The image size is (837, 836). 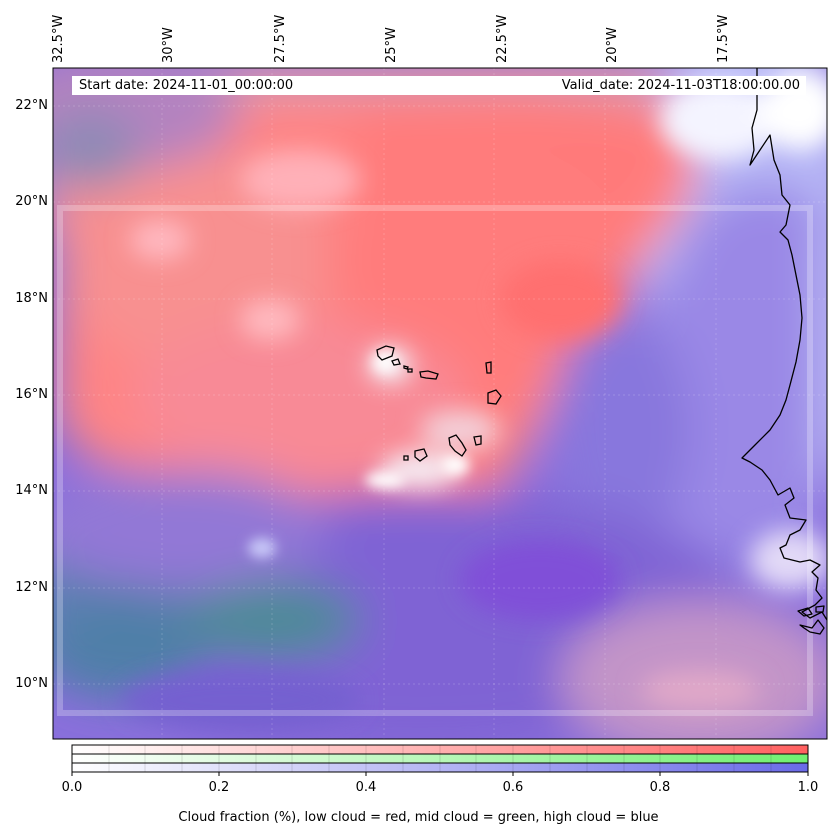 I want to click on colorbar-low-cloud, so click(x=440, y=749).